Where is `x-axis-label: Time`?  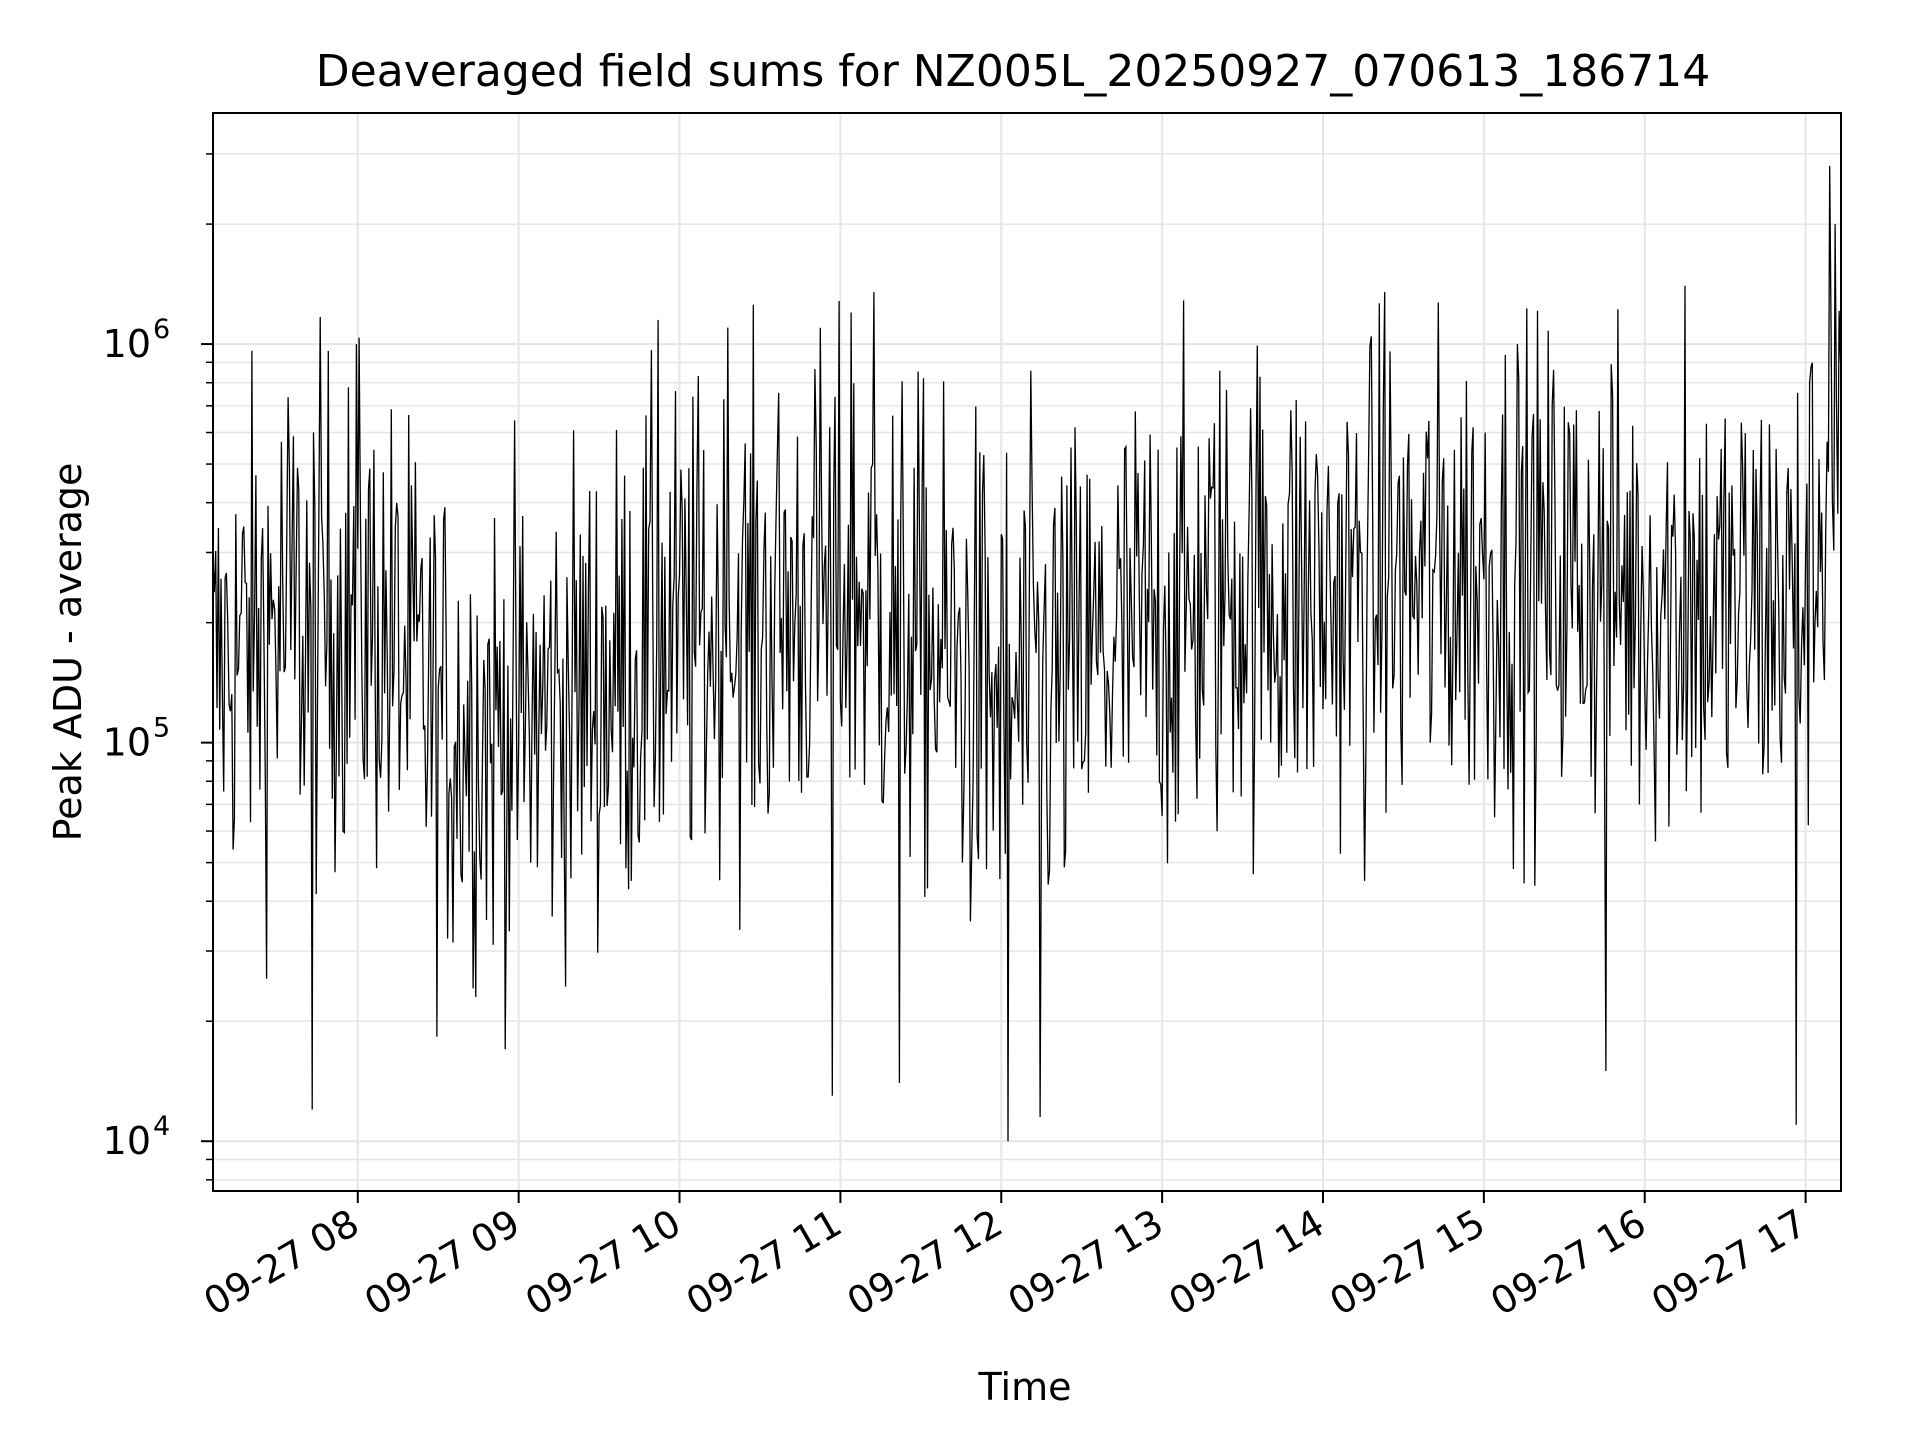 x-axis-label: Time is located at coordinates (1025, 1387).